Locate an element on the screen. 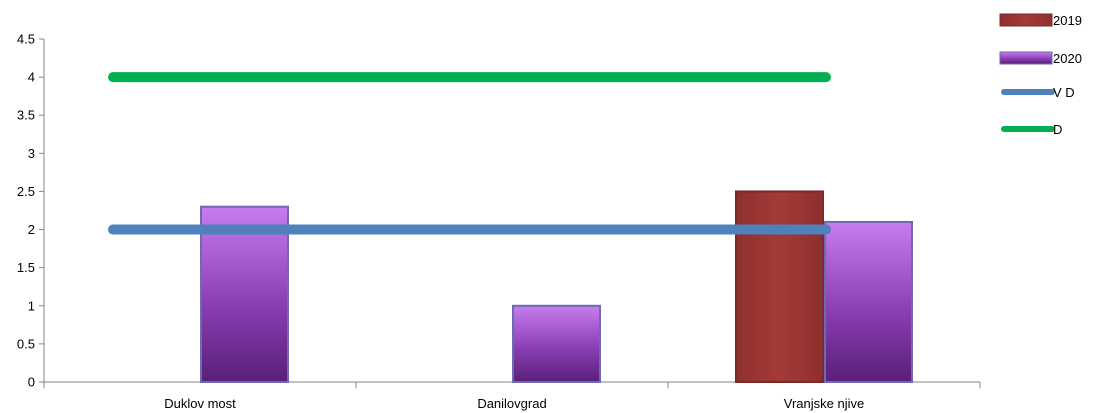 The height and width of the screenshot is (413, 1093). y-tick-label: 1 is located at coordinates (31, 305).